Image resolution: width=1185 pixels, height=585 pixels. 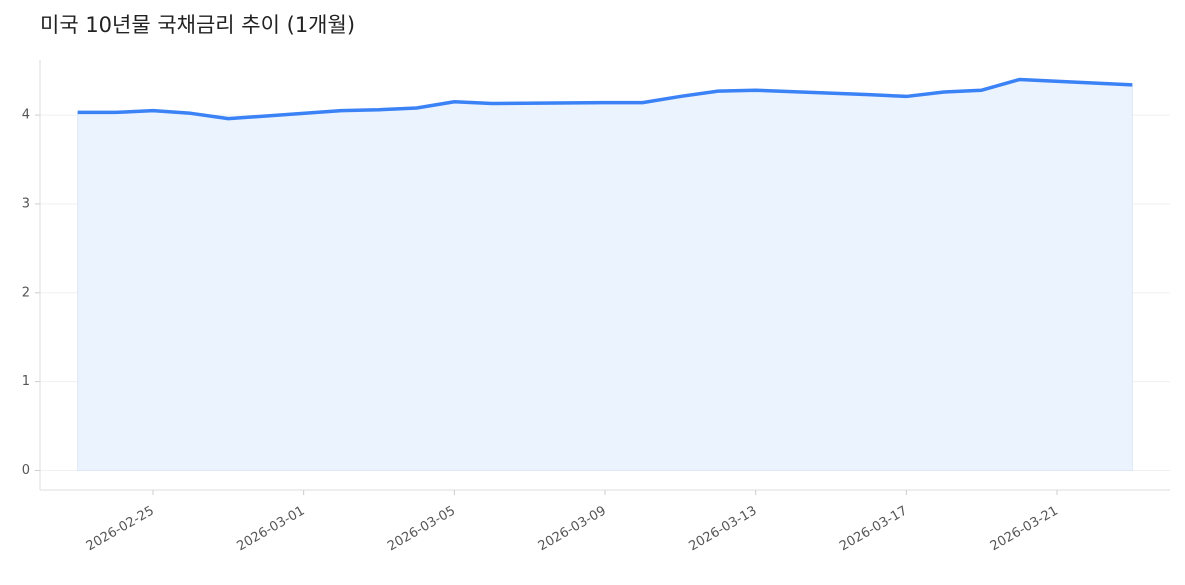 I want to click on y-tick-label: 1, so click(x=26, y=381).